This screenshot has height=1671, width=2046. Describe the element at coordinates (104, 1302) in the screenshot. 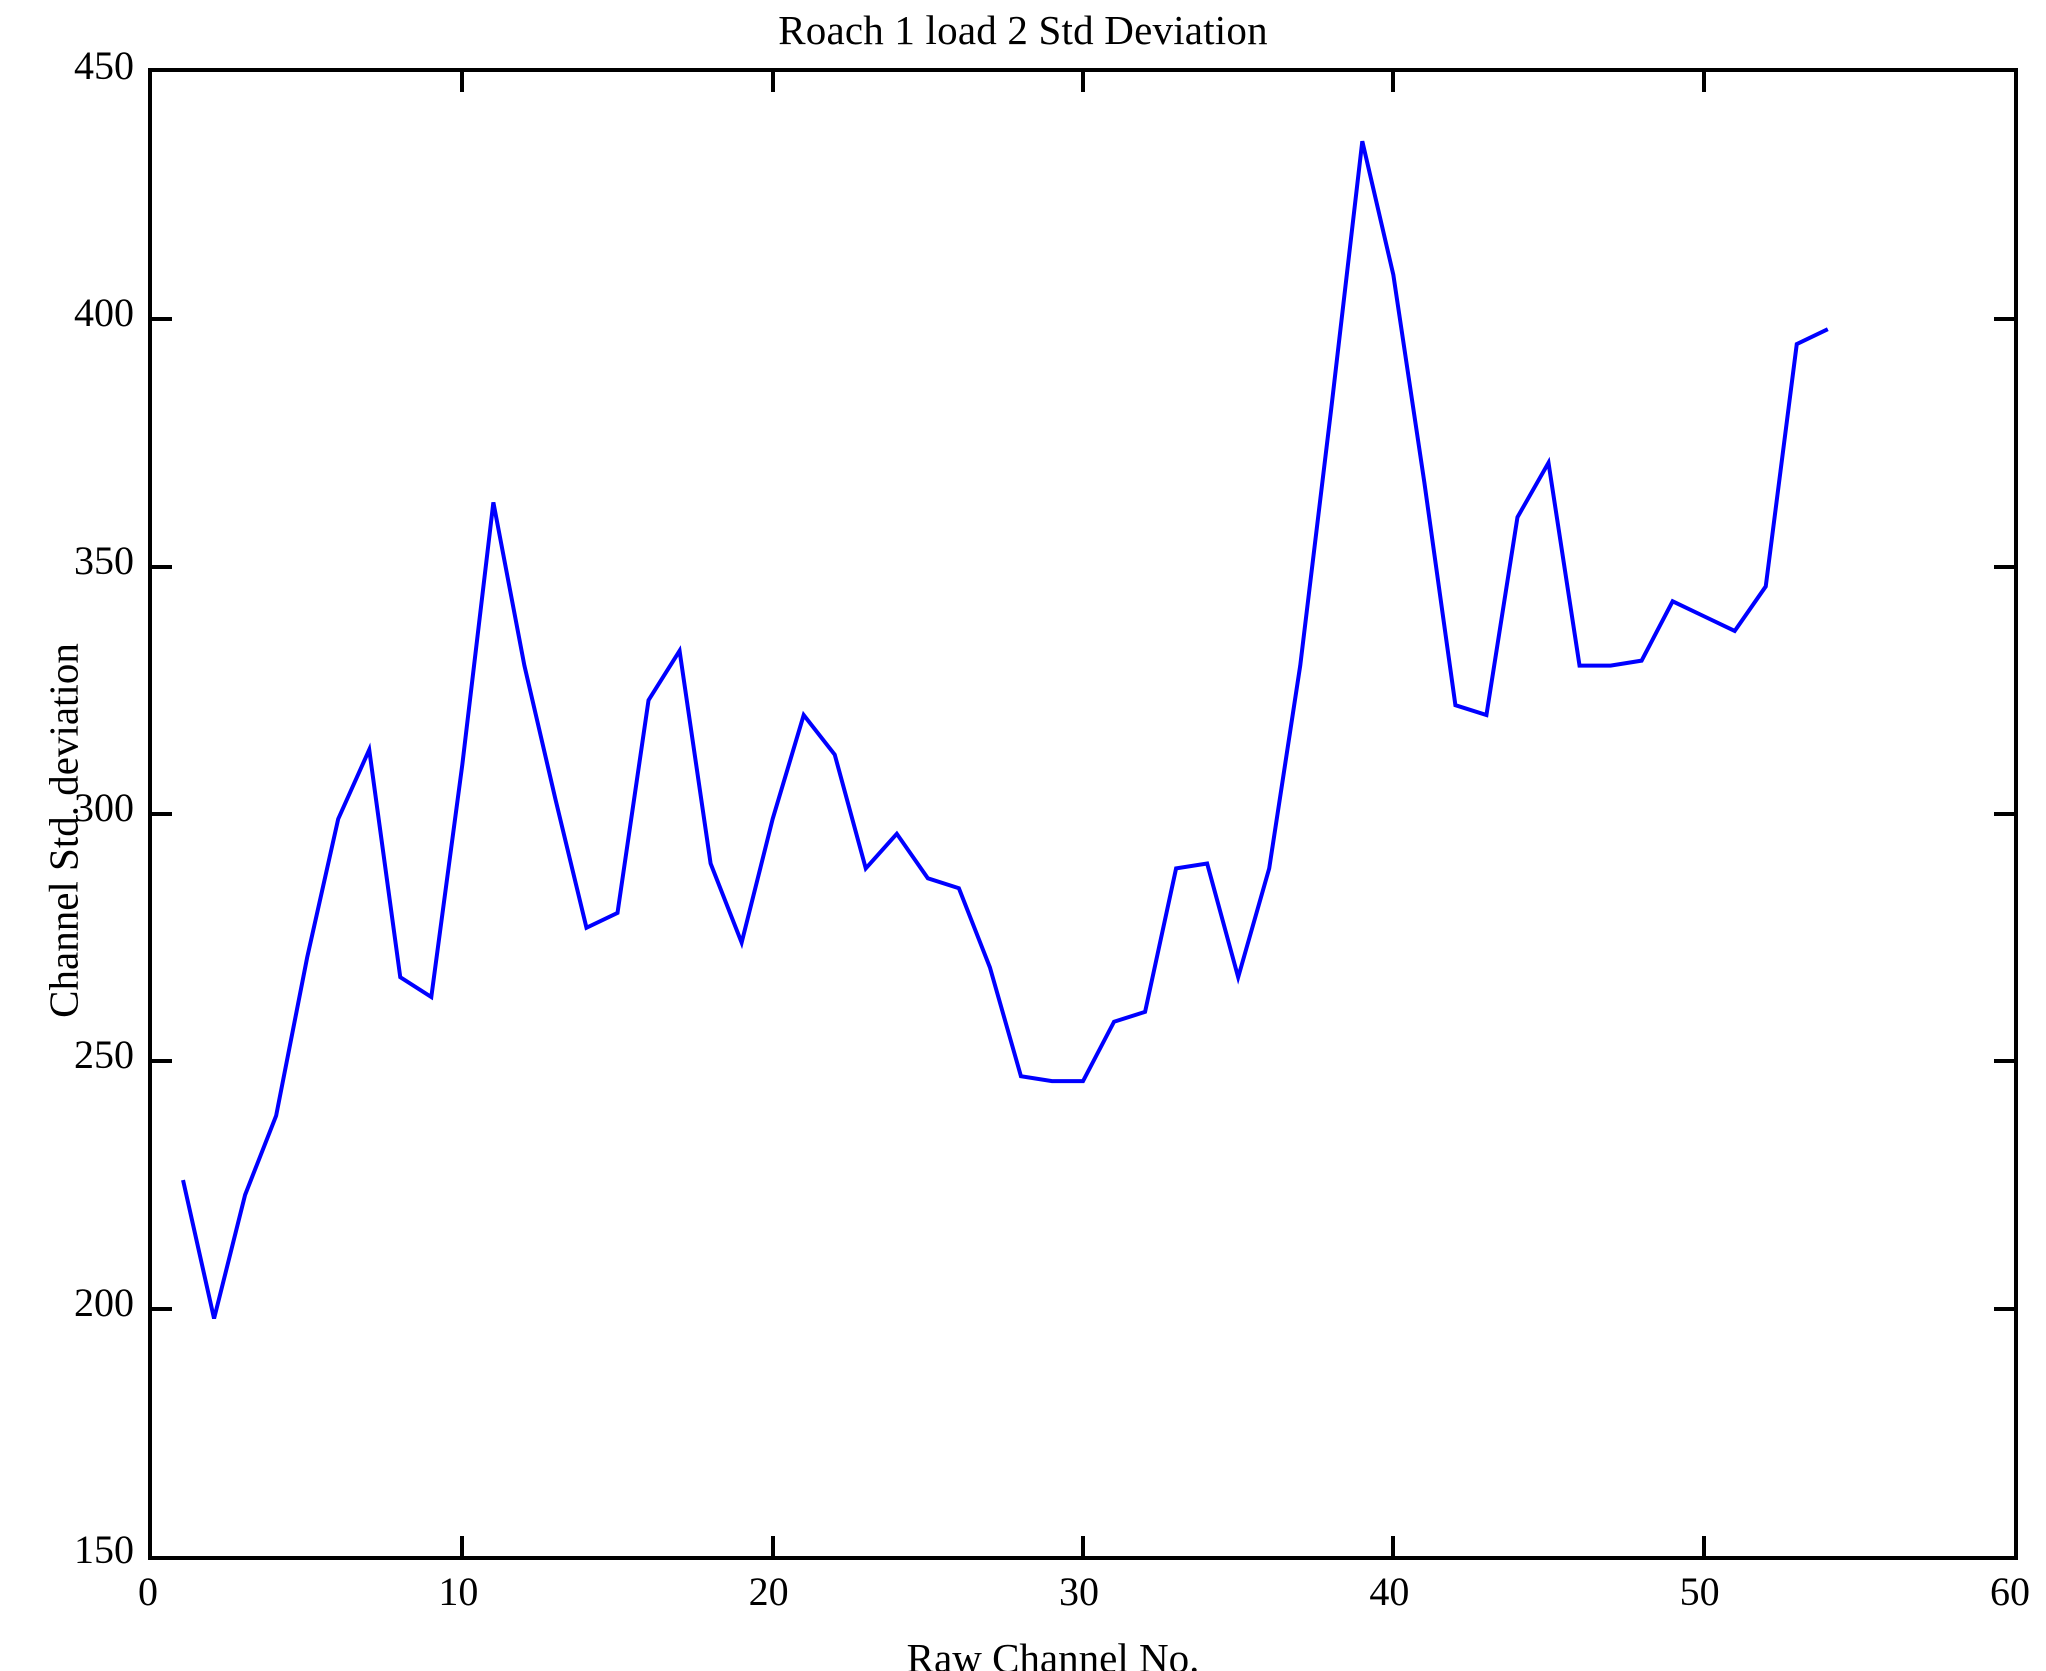

I see `y-tick-label: 200` at that location.